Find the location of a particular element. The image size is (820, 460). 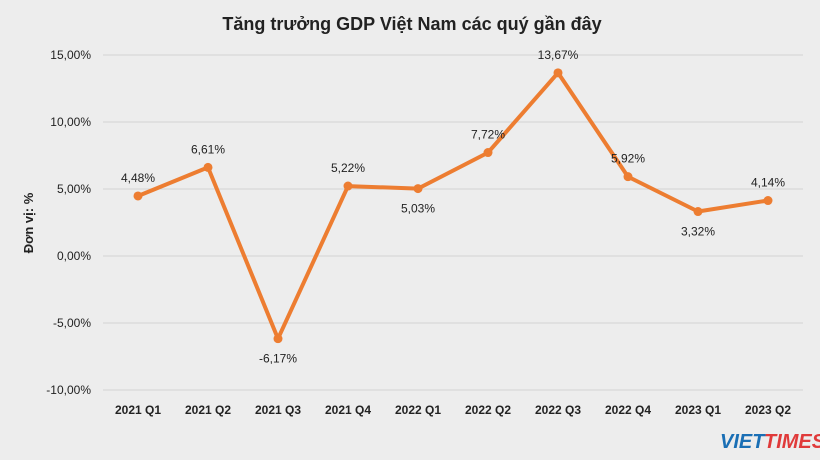

y-tick-label: 15,00% is located at coordinates (70, 55).